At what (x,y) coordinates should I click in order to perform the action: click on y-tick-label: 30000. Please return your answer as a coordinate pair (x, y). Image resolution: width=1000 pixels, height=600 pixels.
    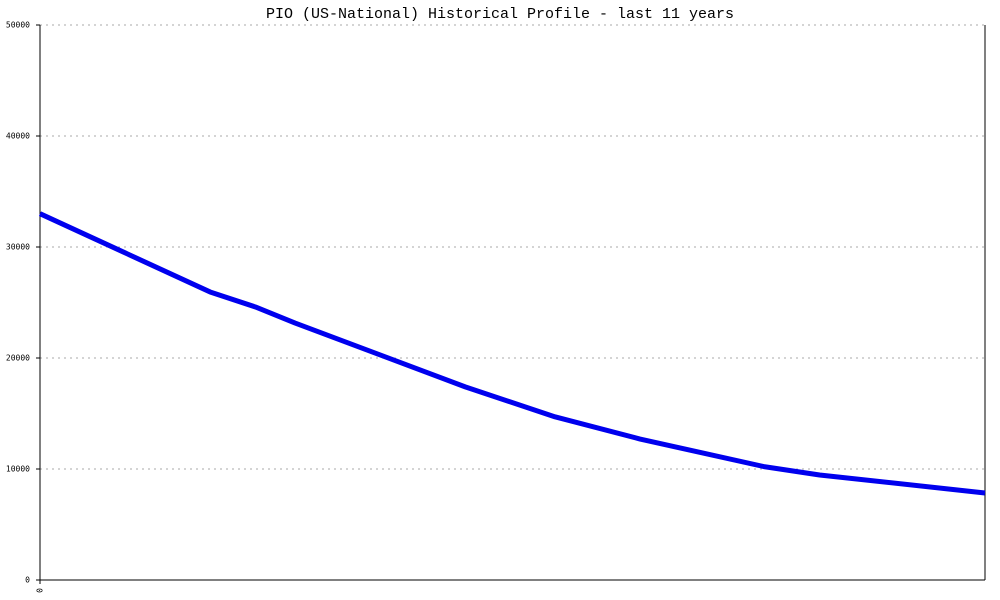
    Looking at the image, I should click on (18, 247).